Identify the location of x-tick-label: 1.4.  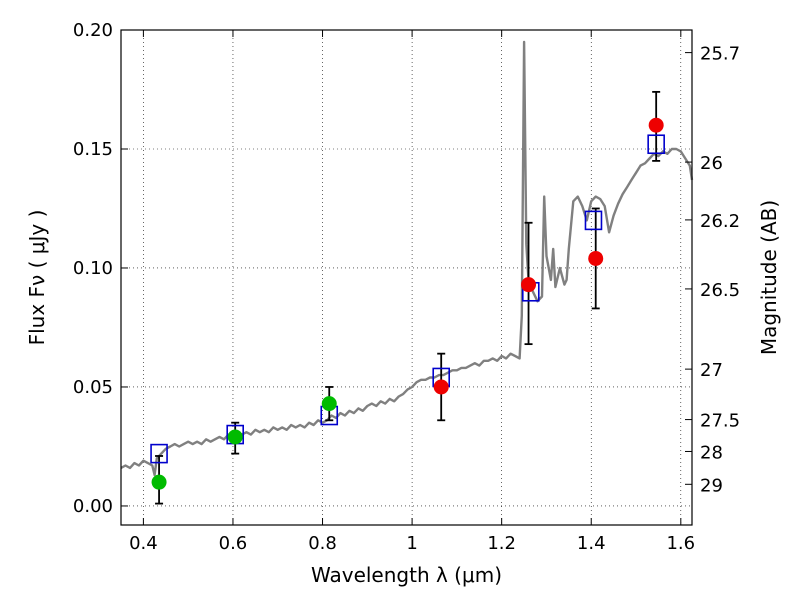
(591, 543).